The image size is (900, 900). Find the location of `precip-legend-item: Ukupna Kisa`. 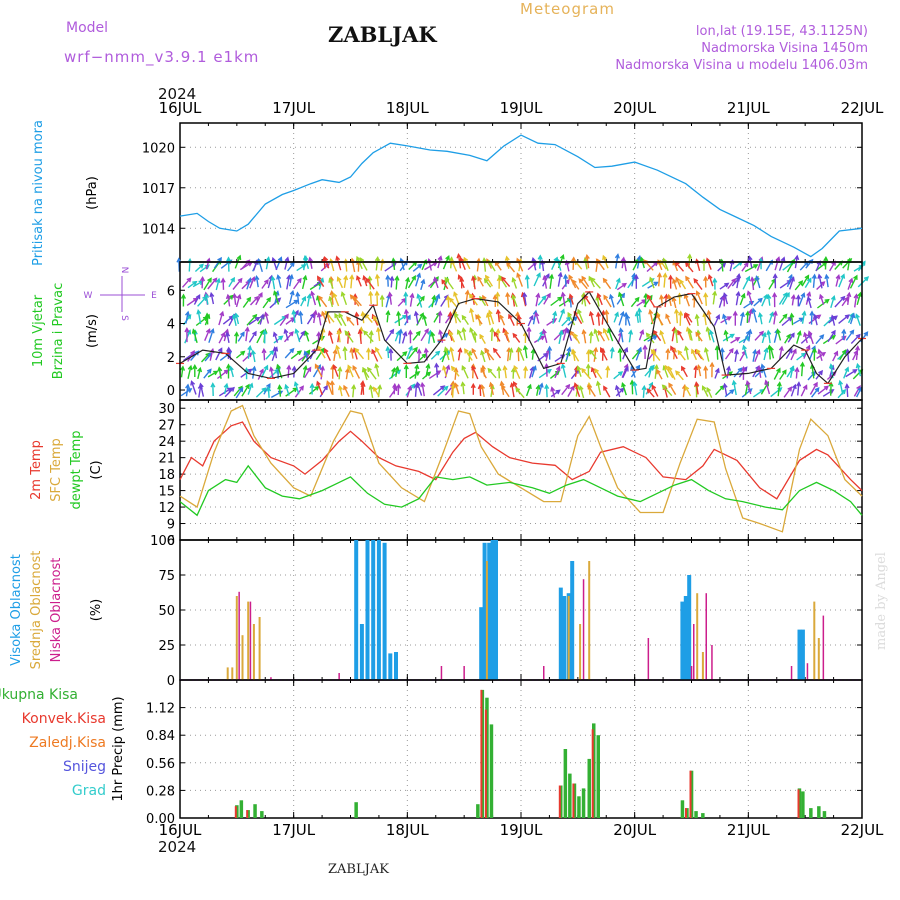

precip-legend-item: Ukupna Kisa is located at coordinates (39, 695).